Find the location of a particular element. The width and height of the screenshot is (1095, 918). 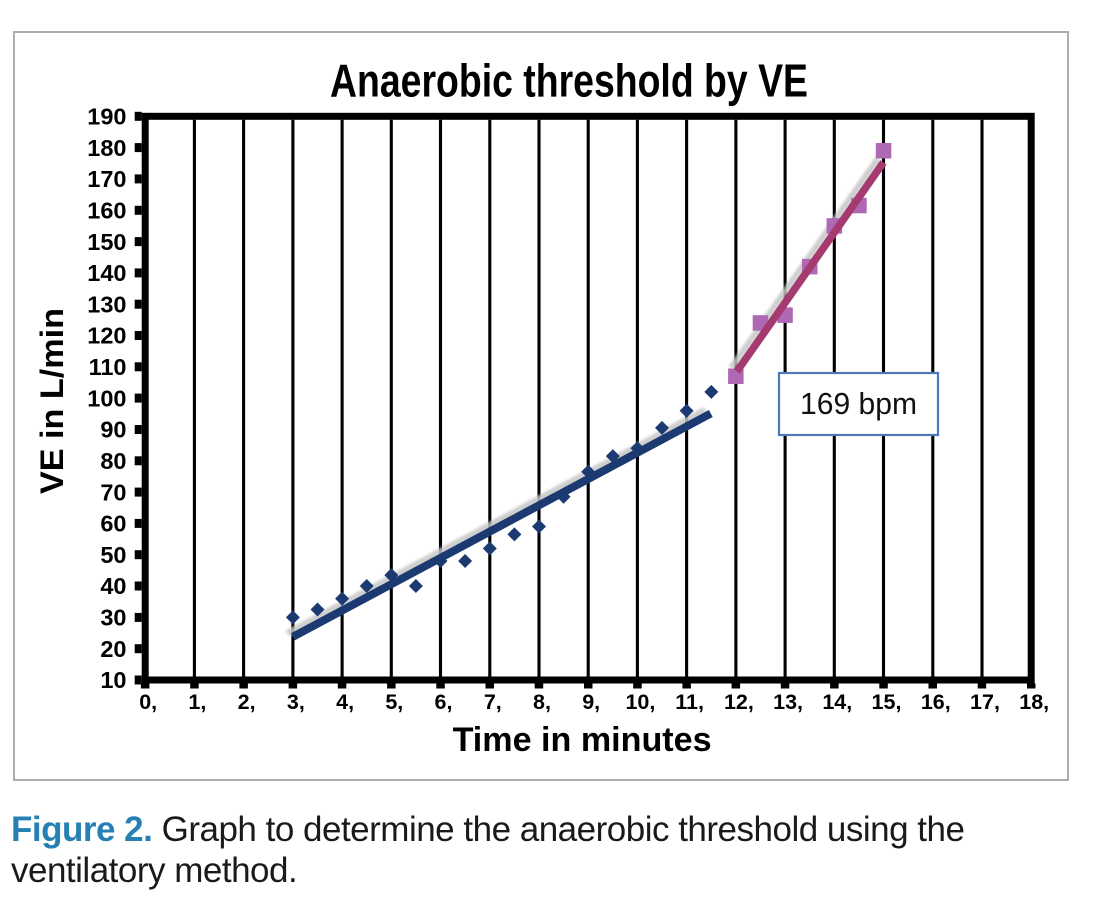

svg-text: 120 is located at coordinates (106, 336).